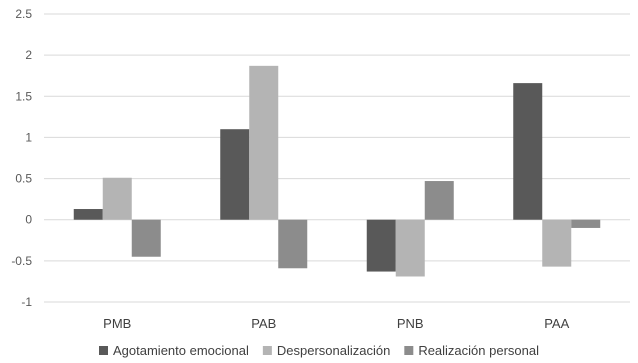  Describe the element at coordinates (21, 158) in the screenshot. I see `y-axis-ticks: 2.5 2 1.5 1 0.5 0 -0.5 -1` at that location.